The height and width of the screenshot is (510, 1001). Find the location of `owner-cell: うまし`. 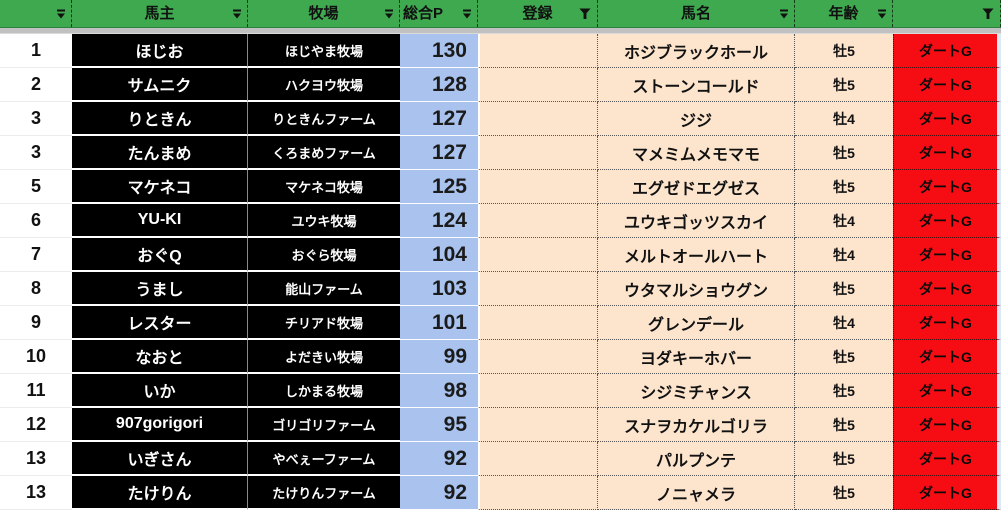

owner-cell: うまし is located at coordinates (160, 289).